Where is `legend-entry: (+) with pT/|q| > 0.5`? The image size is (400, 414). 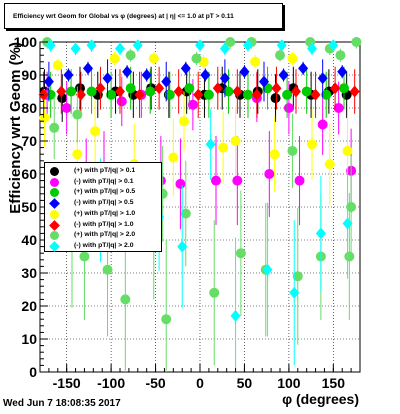
legend-entry: (+) with pT/|q| > 0.5 is located at coordinates (104, 192).